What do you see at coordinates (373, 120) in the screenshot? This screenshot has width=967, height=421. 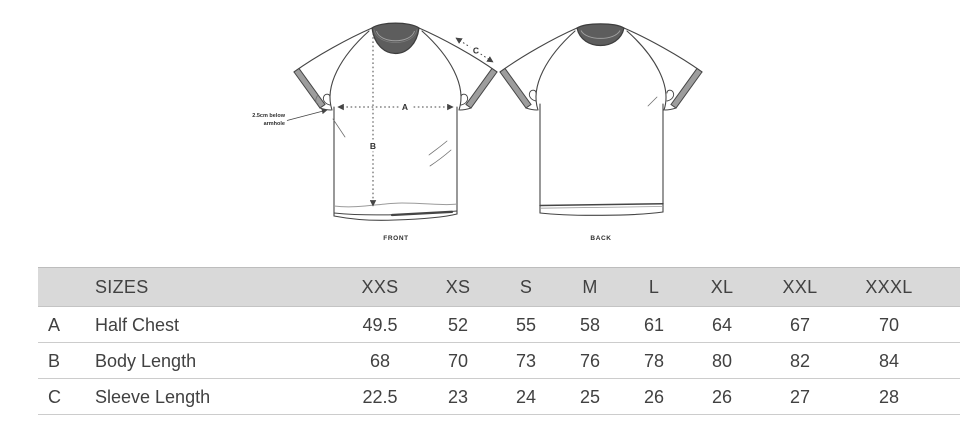 I see `measurement-b: B` at bounding box center [373, 120].